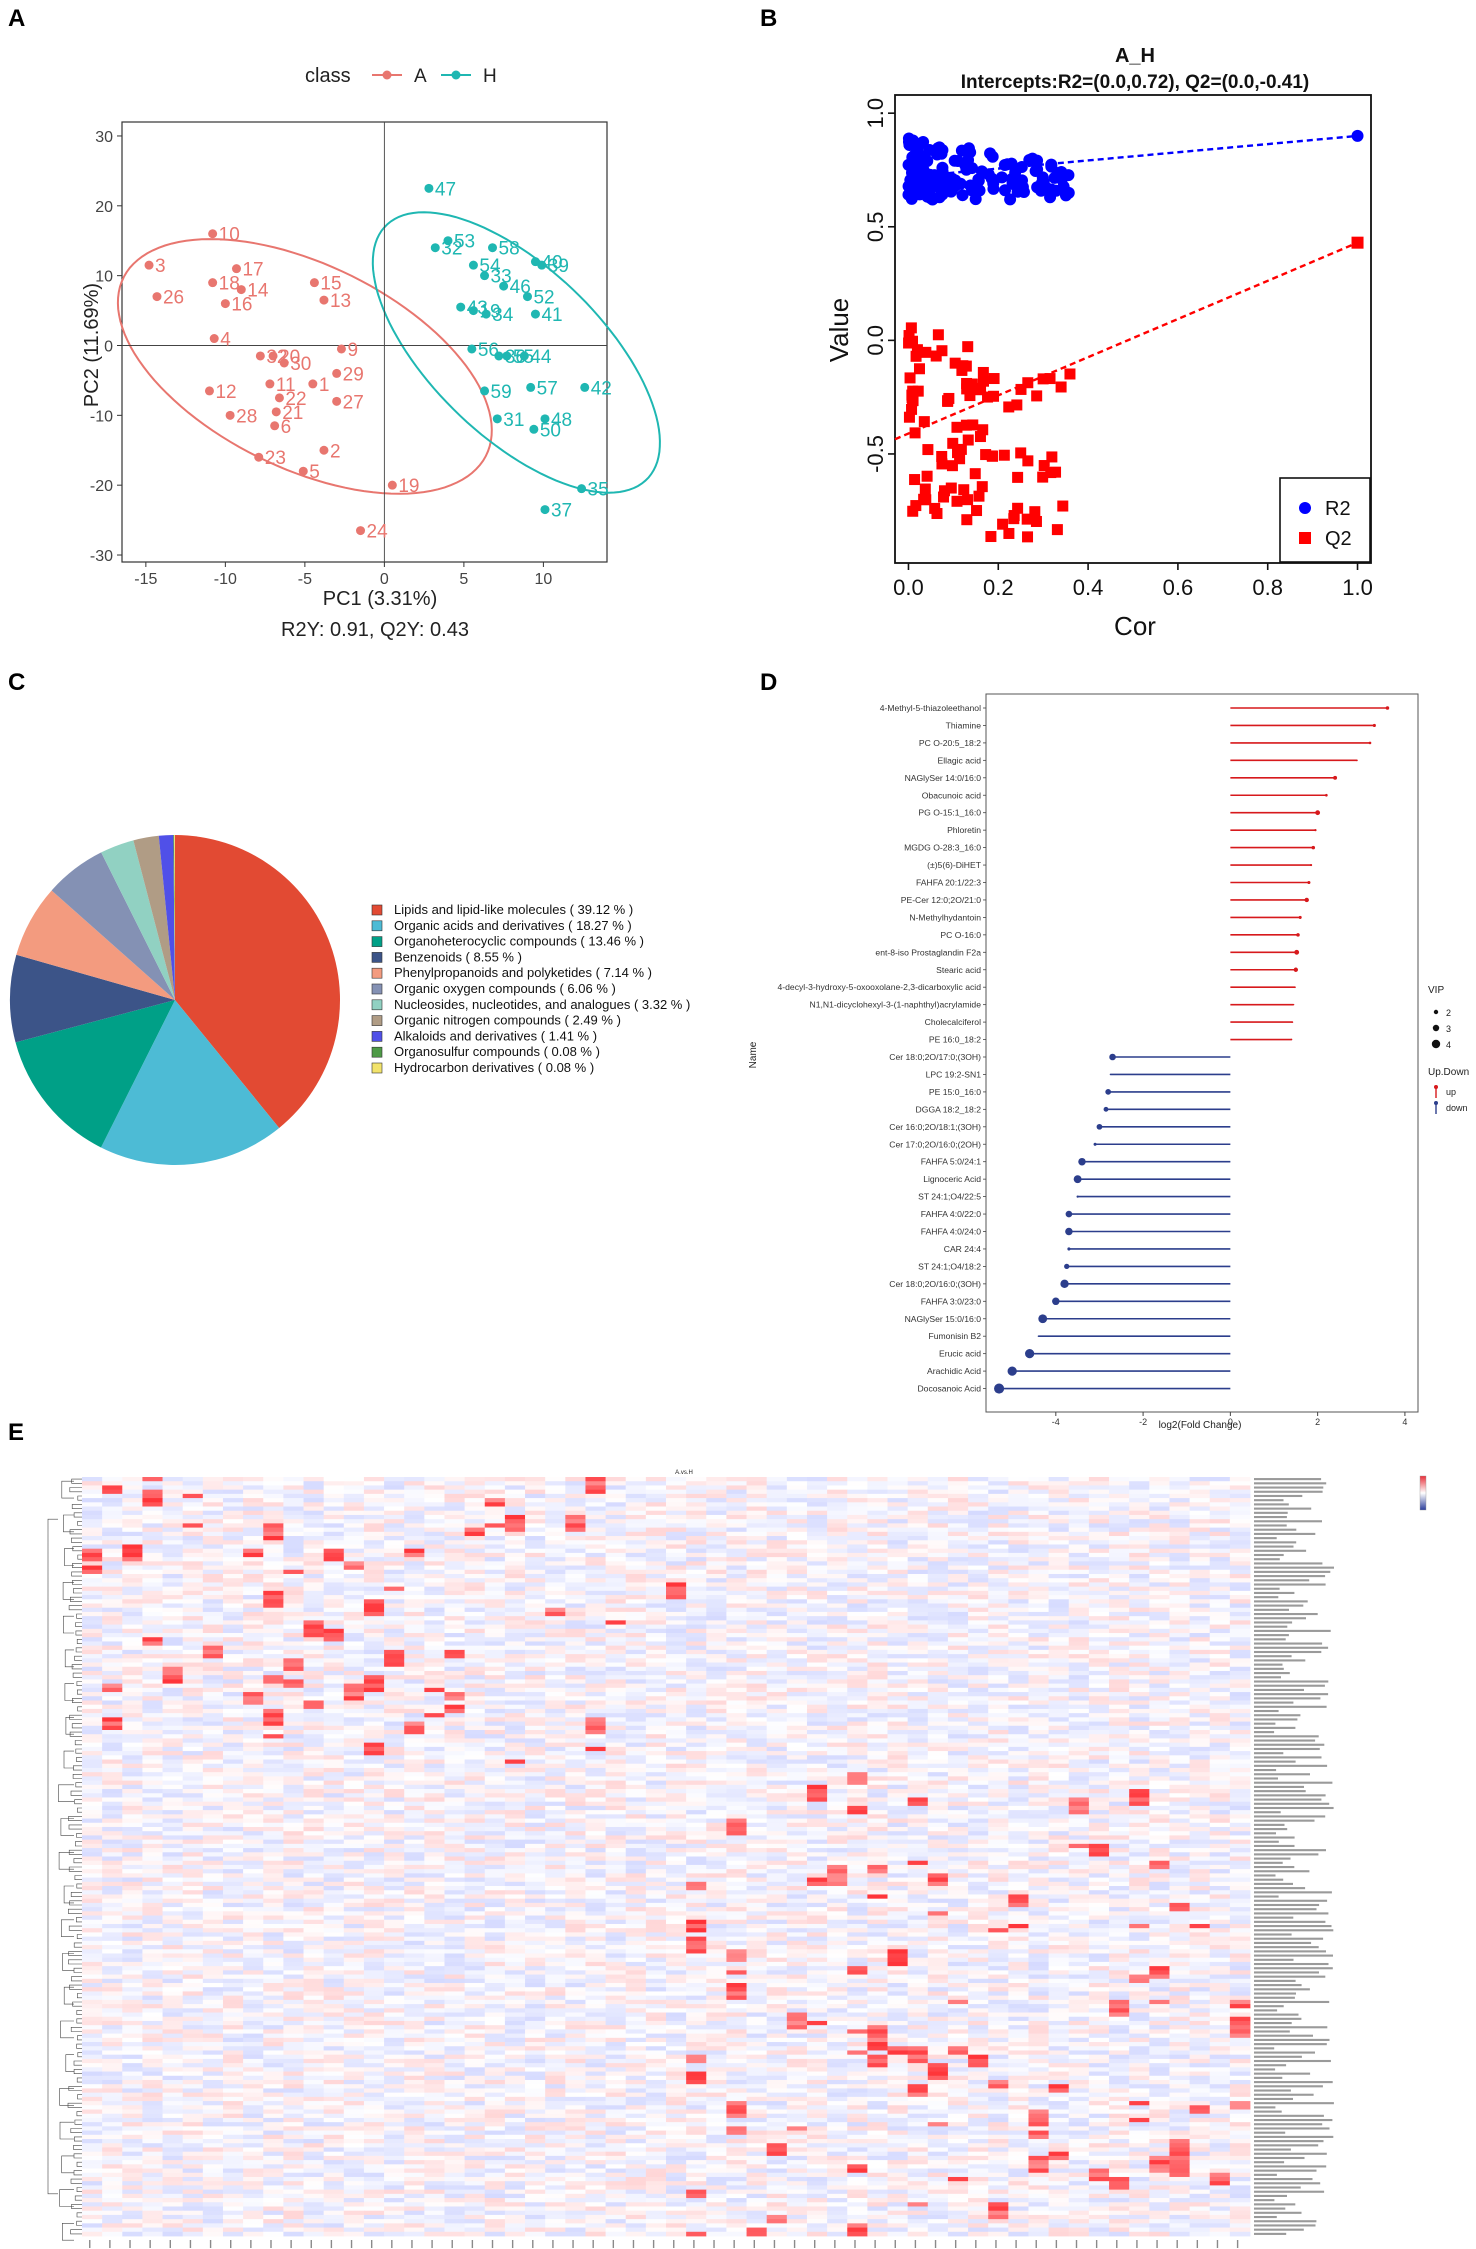  What do you see at coordinates (1267, 587) in the screenshot?
I see `x-tick-label-b: 0.8` at bounding box center [1267, 587].